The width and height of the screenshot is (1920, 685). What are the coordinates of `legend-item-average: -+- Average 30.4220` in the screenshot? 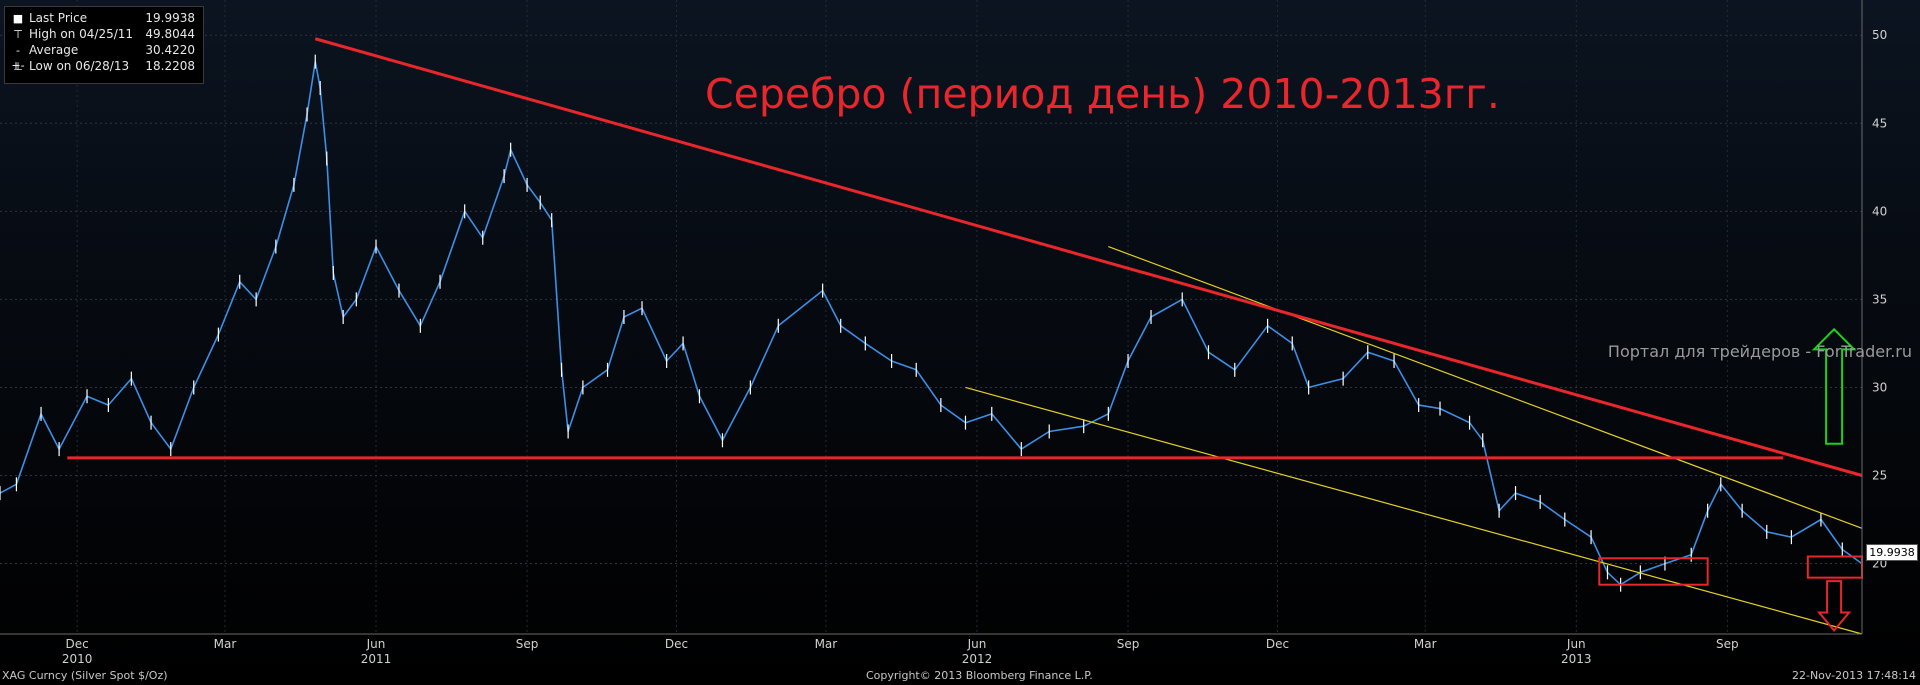 It's located at (105, 57).